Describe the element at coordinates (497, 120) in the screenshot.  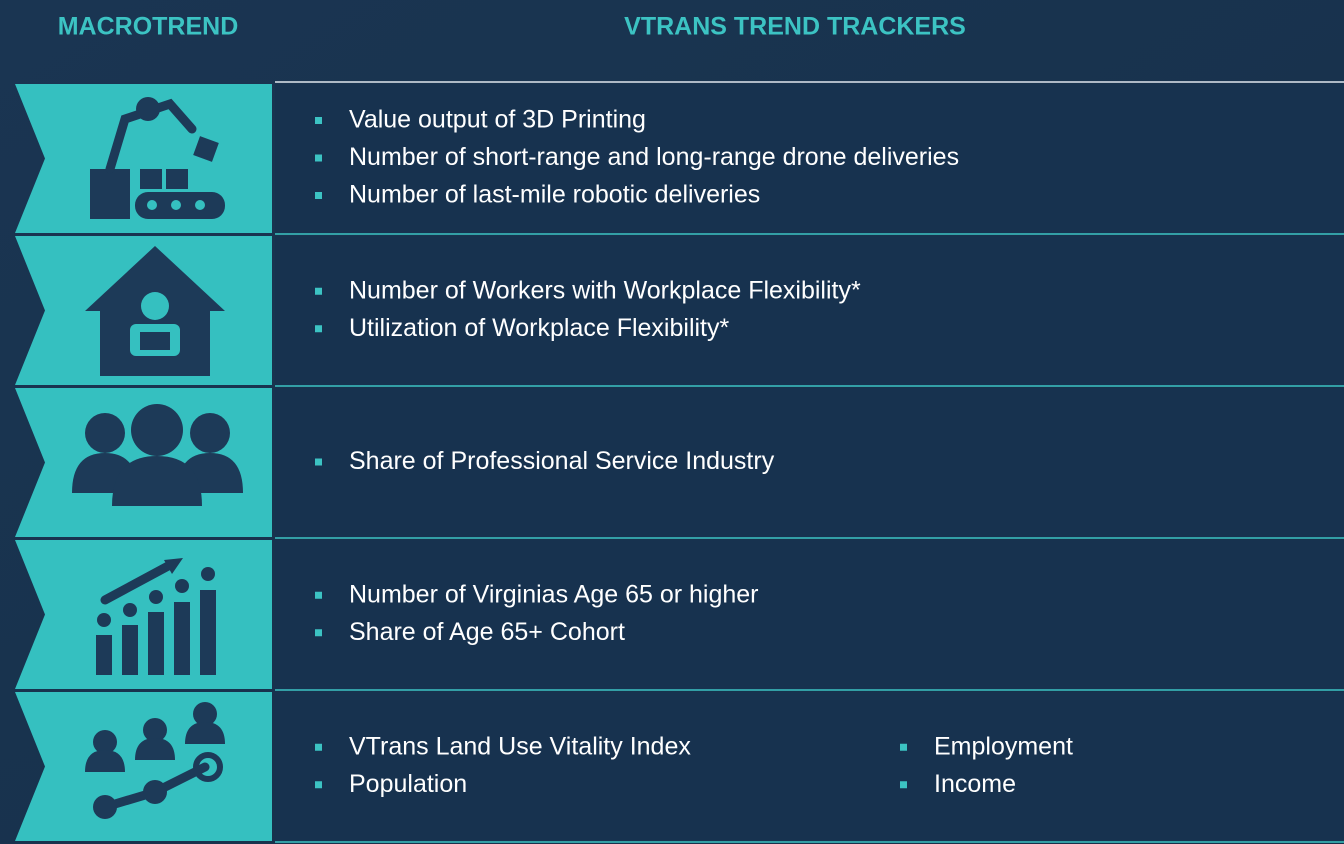
I see `tracker-item: Value output of 3D Printing` at that location.